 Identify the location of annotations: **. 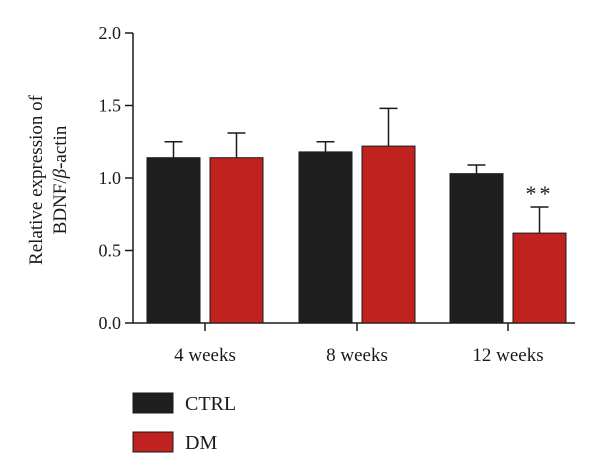
(540, 193).